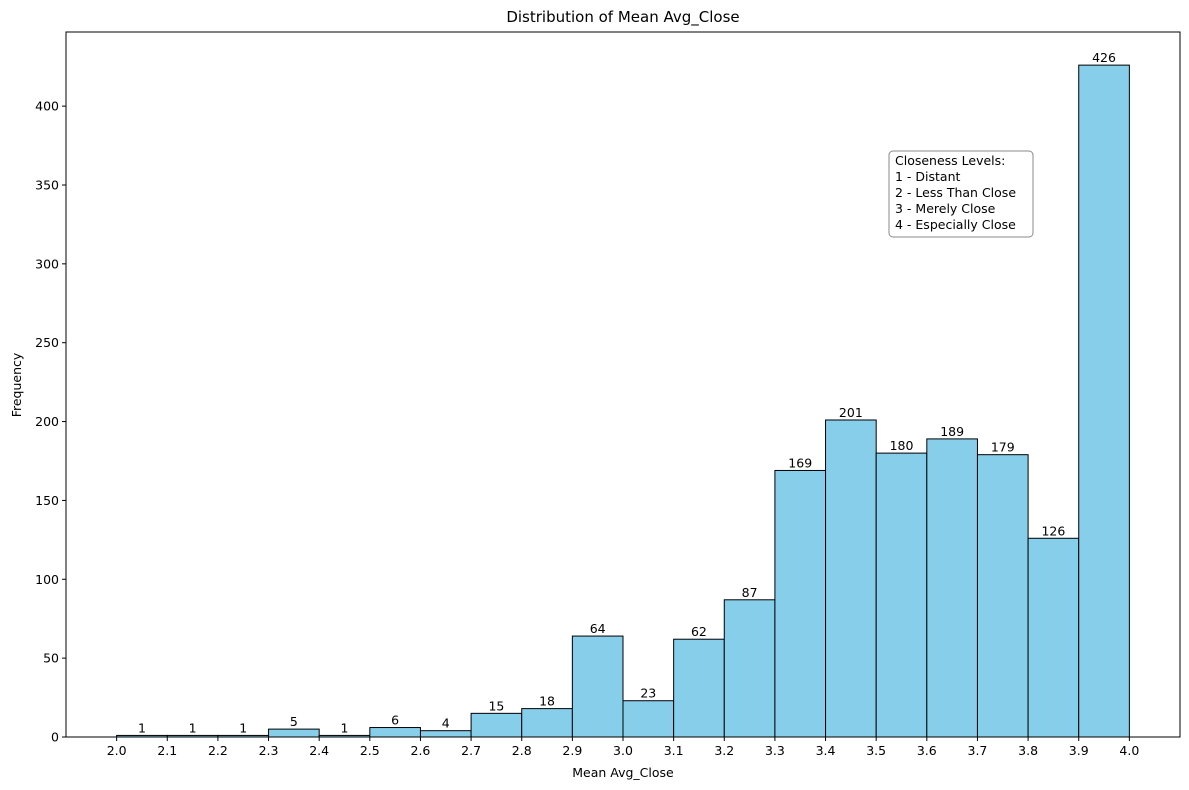 The width and height of the screenshot is (1189, 790). What do you see at coordinates (800, 462) in the screenshot?
I see `bar-value-label: 169` at bounding box center [800, 462].